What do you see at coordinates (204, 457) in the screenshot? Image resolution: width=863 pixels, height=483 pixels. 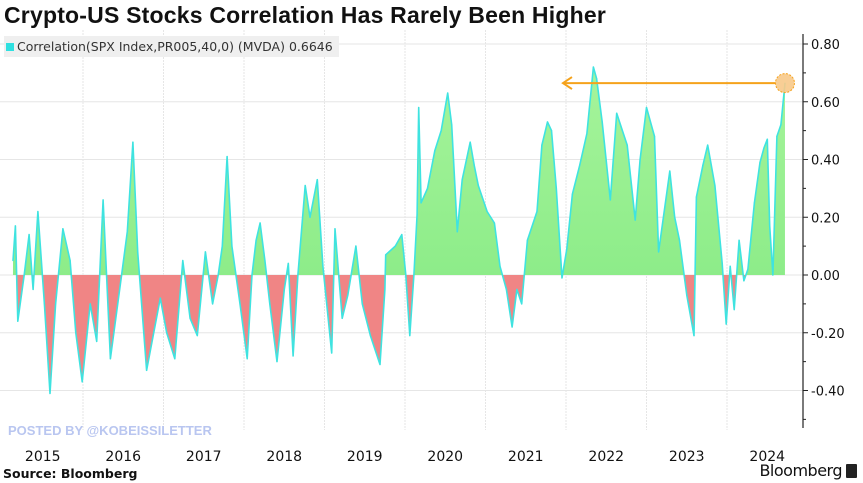 I see `x-tick-label: 2017` at bounding box center [204, 457].